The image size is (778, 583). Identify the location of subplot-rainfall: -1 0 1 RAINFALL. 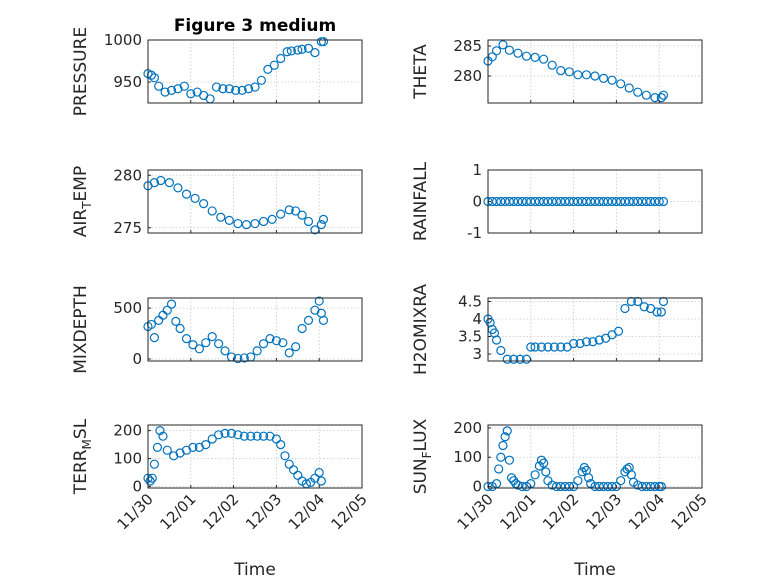
(557, 201).